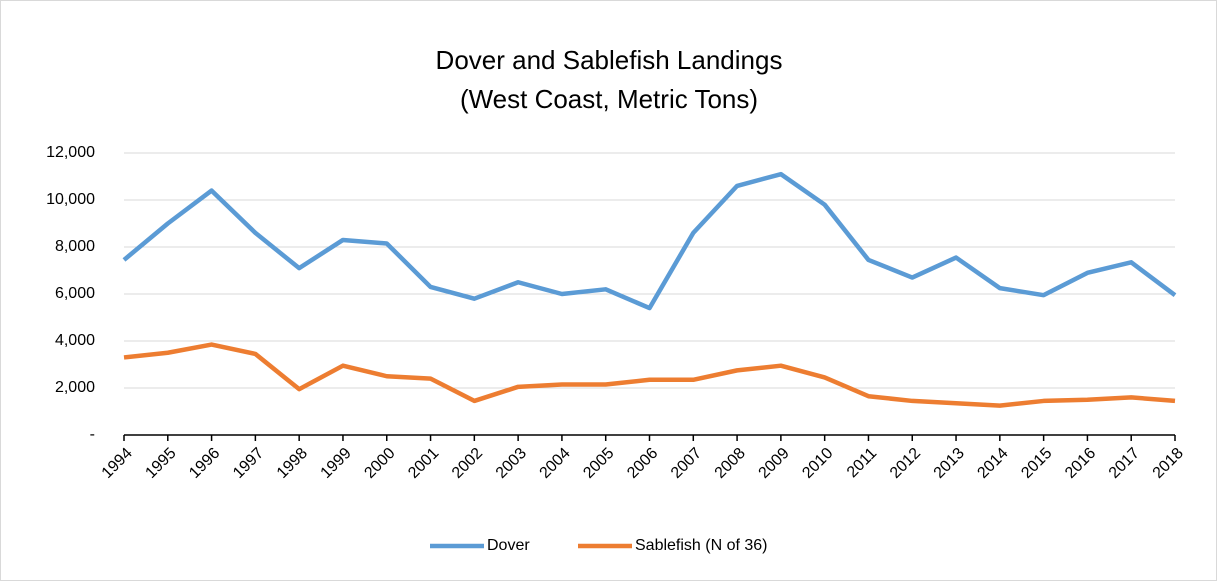 This screenshot has width=1218, height=587. Describe the element at coordinates (649, 375) in the screenshot. I see `line-series` at that location.